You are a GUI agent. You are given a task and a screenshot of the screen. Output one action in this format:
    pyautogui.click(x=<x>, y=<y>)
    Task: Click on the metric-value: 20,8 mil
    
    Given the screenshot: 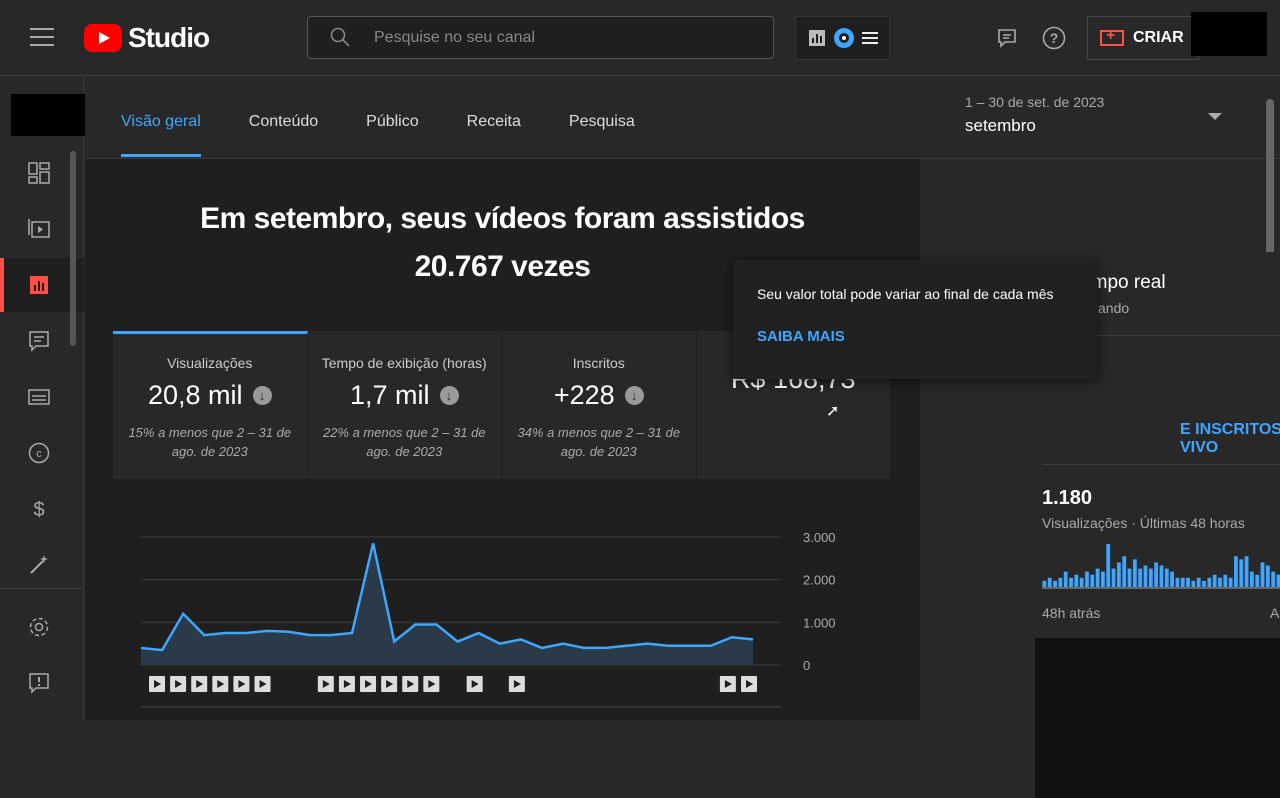 What is the action you would take?
    pyautogui.click(x=195, y=395)
    